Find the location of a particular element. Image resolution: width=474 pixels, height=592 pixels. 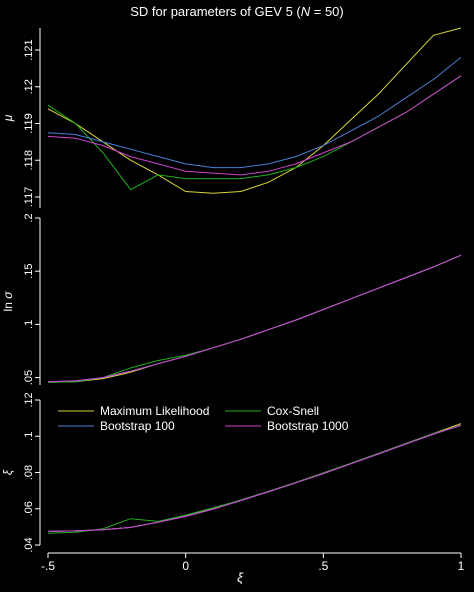

y-tick-label: .119 is located at coordinates (29, 123).